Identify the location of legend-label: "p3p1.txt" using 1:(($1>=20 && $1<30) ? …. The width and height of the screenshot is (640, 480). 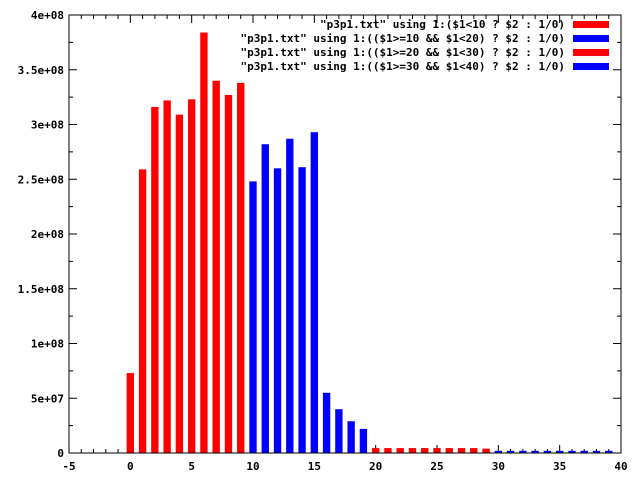
(402, 52).